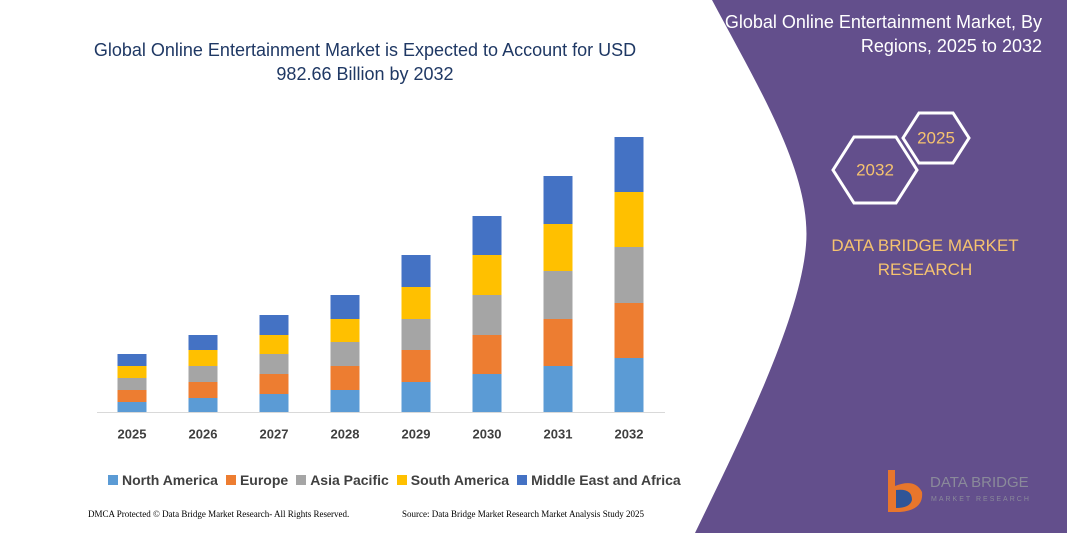 Image resolution: width=1067 pixels, height=533 pixels. What do you see at coordinates (264, 480) in the screenshot?
I see `legend-label: Europe` at bounding box center [264, 480].